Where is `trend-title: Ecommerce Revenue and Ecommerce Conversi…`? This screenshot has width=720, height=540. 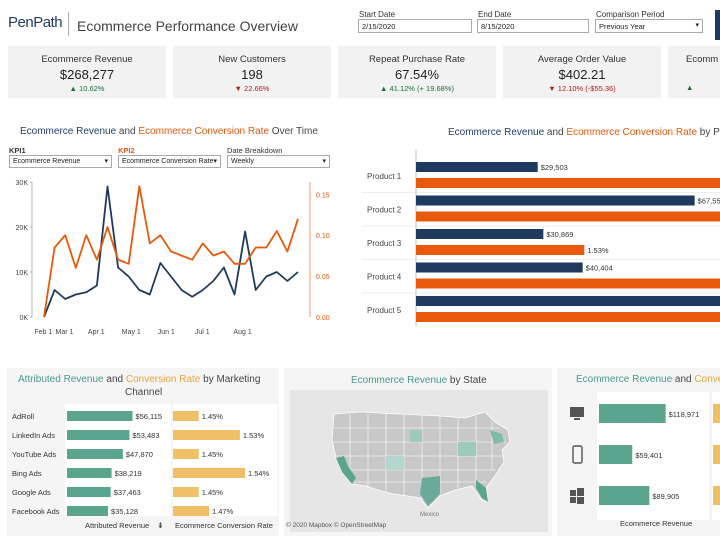
trend-title: Ecommerce Revenue and Ecommerce Conversi… is located at coordinates (169, 131).